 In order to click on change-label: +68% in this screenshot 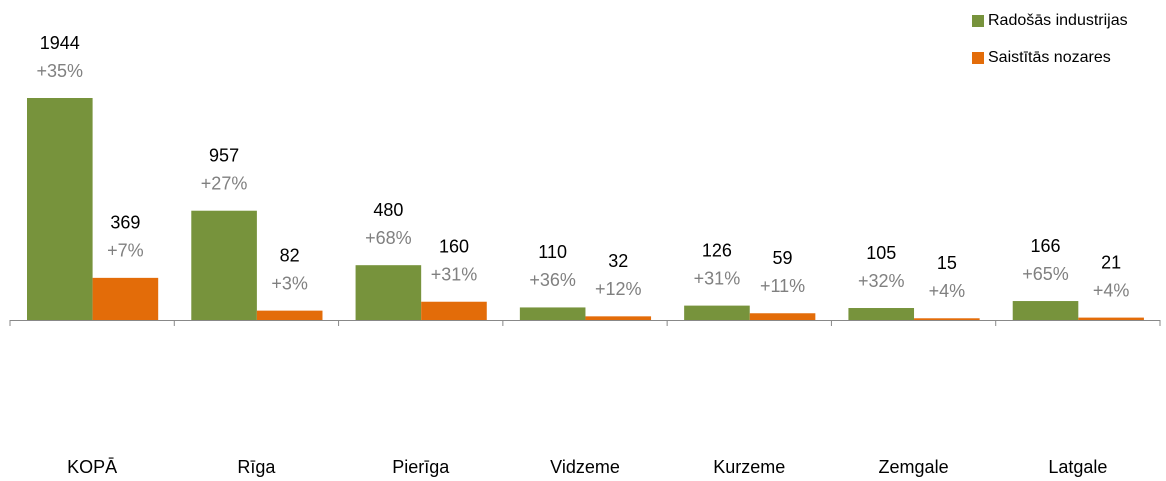, I will do `click(388, 238)`.